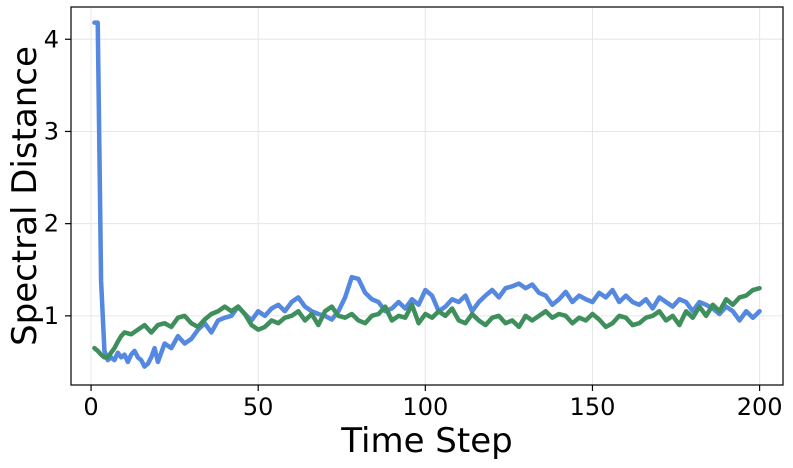 This screenshot has height=468, width=793. What do you see at coordinates (593, 407) in the screenshot?
I see `x-tick-label: 150` at bounding box center [593, 407].